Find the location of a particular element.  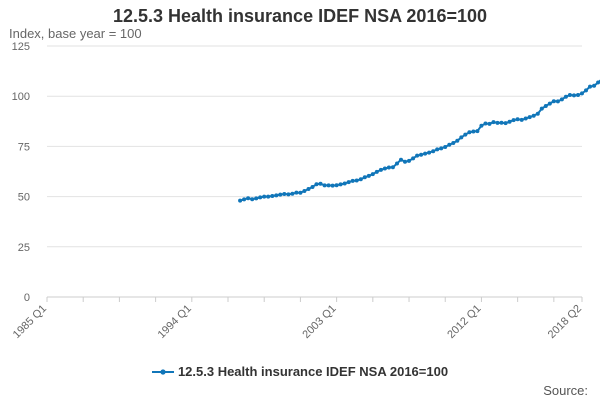

x-tick-label: 1985 Q1 is located at coordinates (30, 322).